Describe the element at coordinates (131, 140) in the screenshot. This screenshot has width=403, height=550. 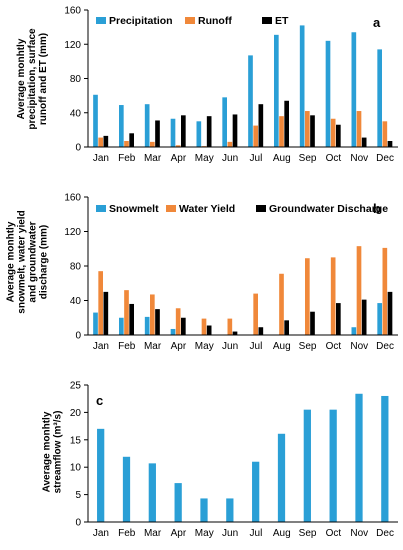
I see `et-bar-feb` at that location.